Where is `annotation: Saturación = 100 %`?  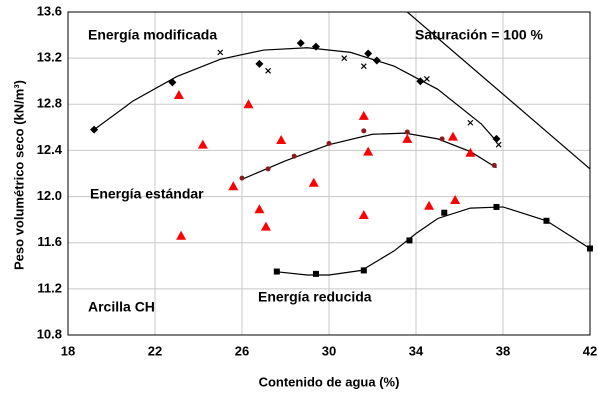
annotation: Saturación = 100 % is located at coordinates (479, 35).